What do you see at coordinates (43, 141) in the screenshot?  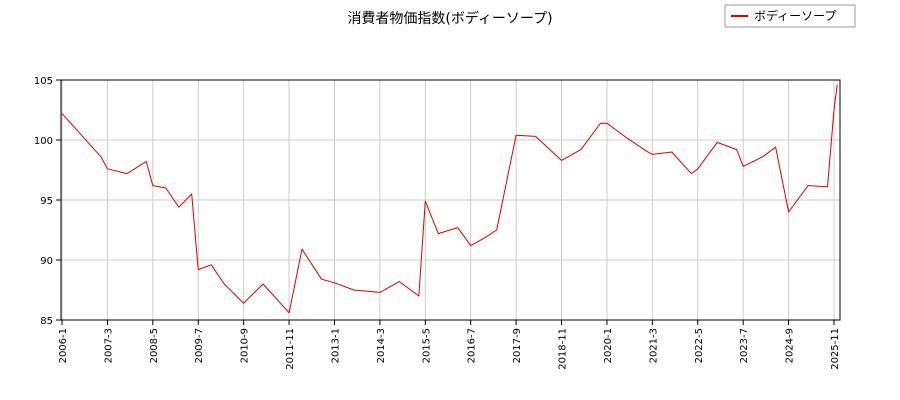 I see `y-tick-label: 100` at bounding box center [43, 141].